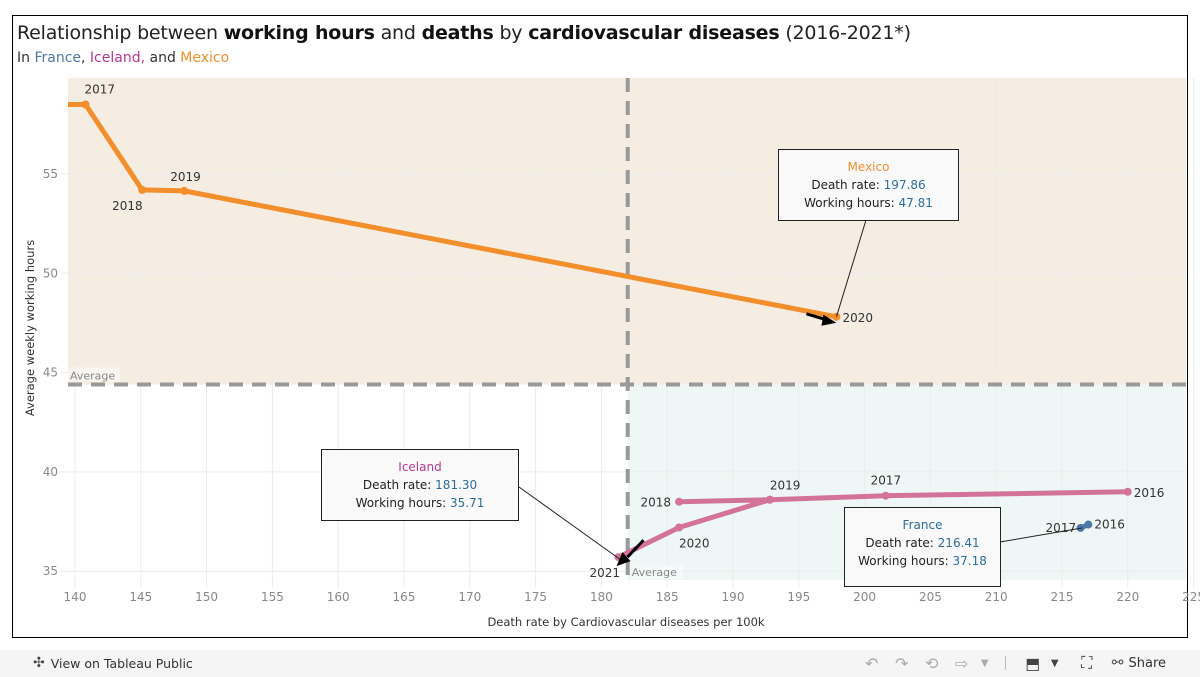 This screenshot has width=1200, height=677. What do you see at coordinates (58, 58) in the screenshot?
I see `subtitle-france: France` at bounding box center [58, 58].